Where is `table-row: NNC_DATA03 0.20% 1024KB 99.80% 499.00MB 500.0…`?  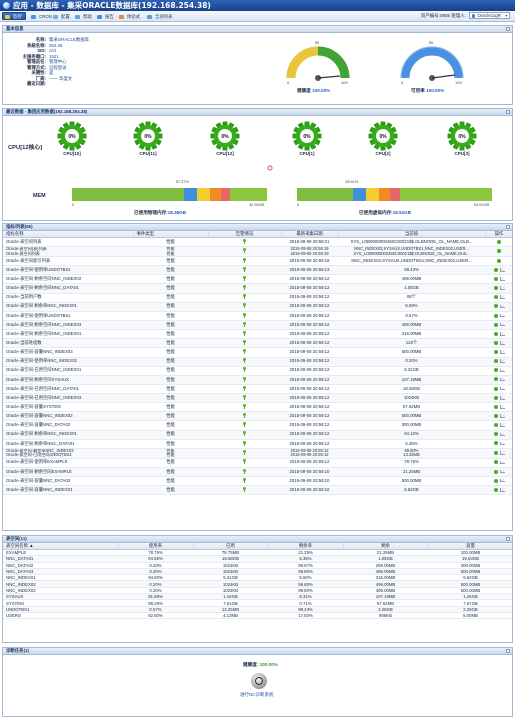 table-row: NNC_DATA03 0.20% 1024KB 99.80% 499.00MB 500.0… is located at coordinates (257, 572).